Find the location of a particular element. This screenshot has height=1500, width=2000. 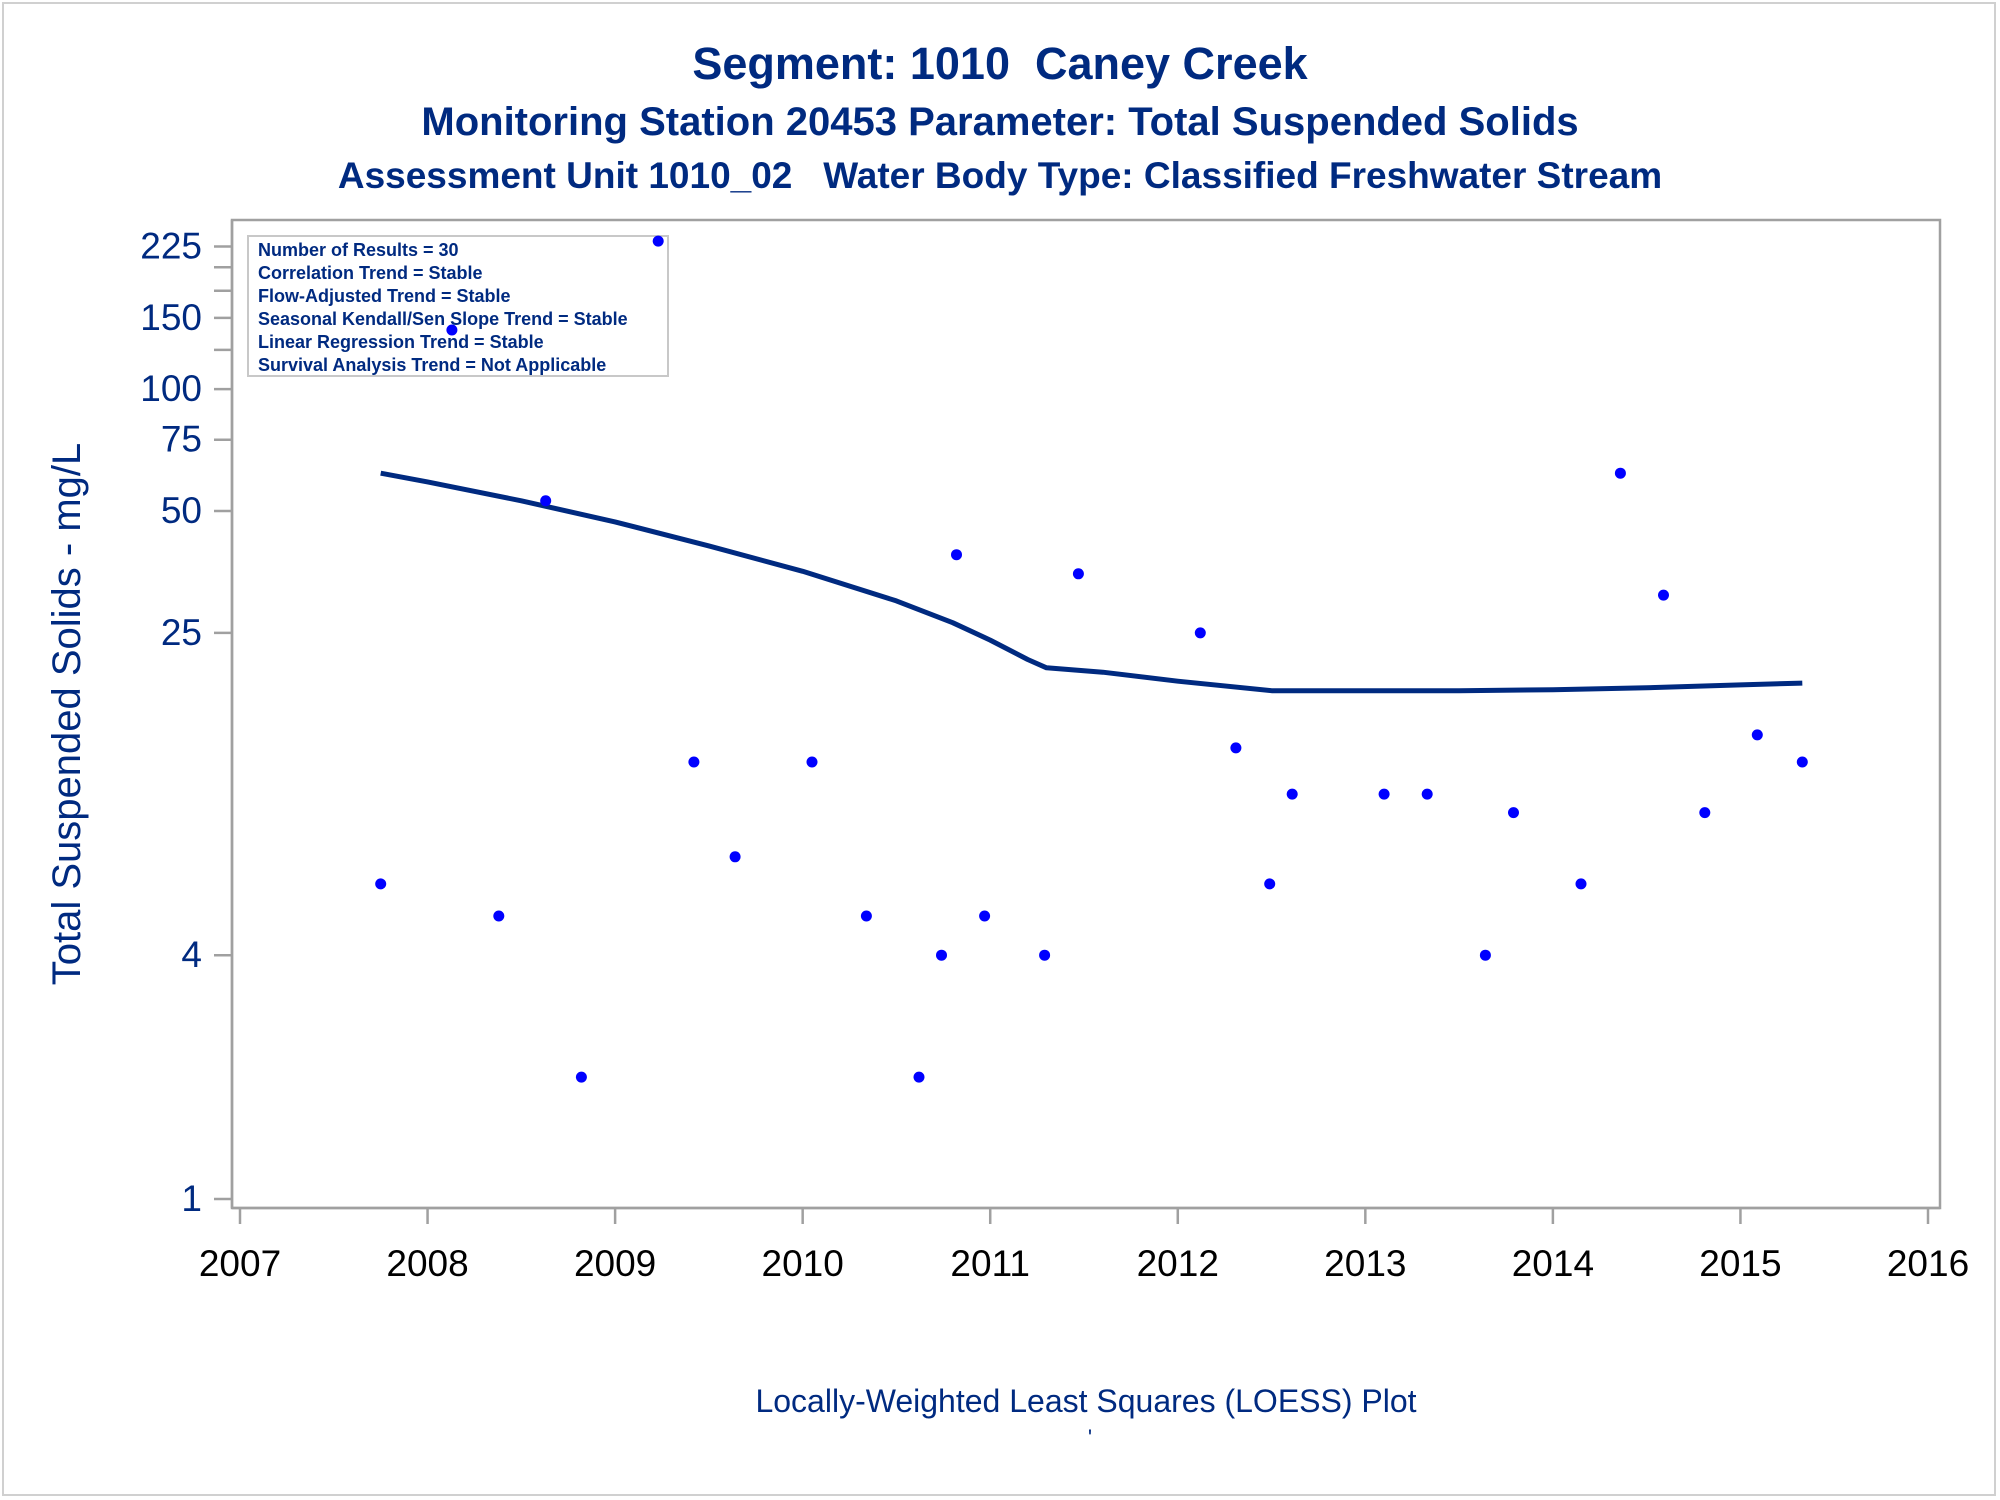

y-axis: 1 4 25 50 75 100 150 225 is located at coordinates (186, 722).